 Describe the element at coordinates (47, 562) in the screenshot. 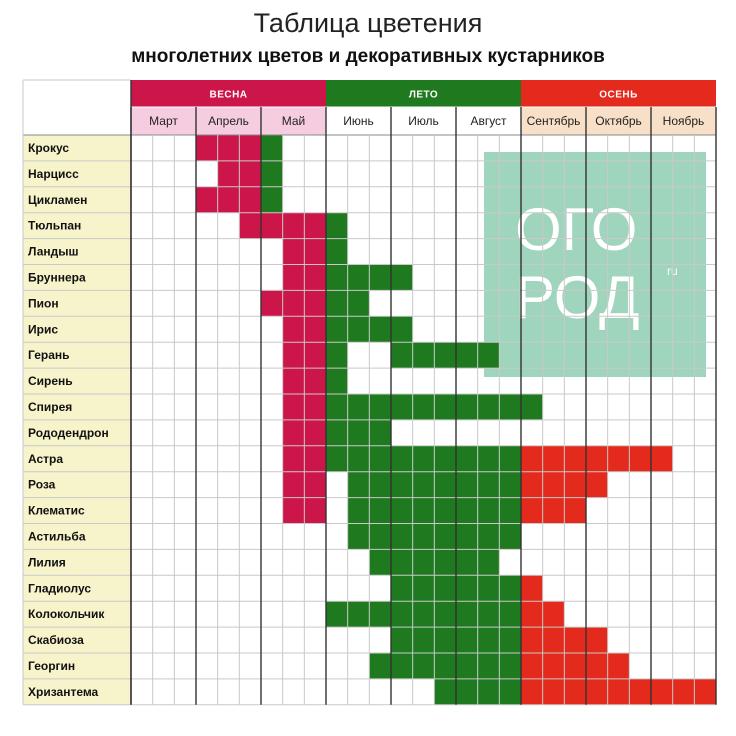

I see `plant-label: Лилия` at that location.